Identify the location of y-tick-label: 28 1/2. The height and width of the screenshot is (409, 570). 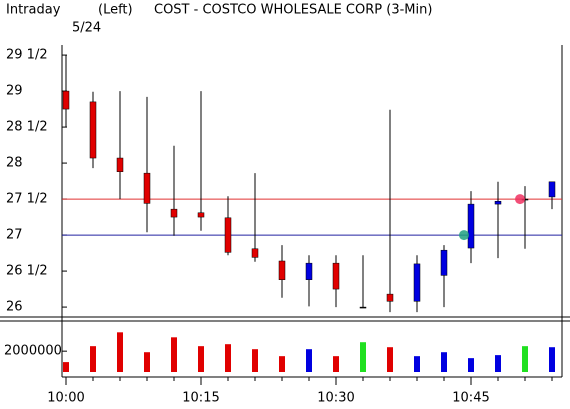
(27, 127).